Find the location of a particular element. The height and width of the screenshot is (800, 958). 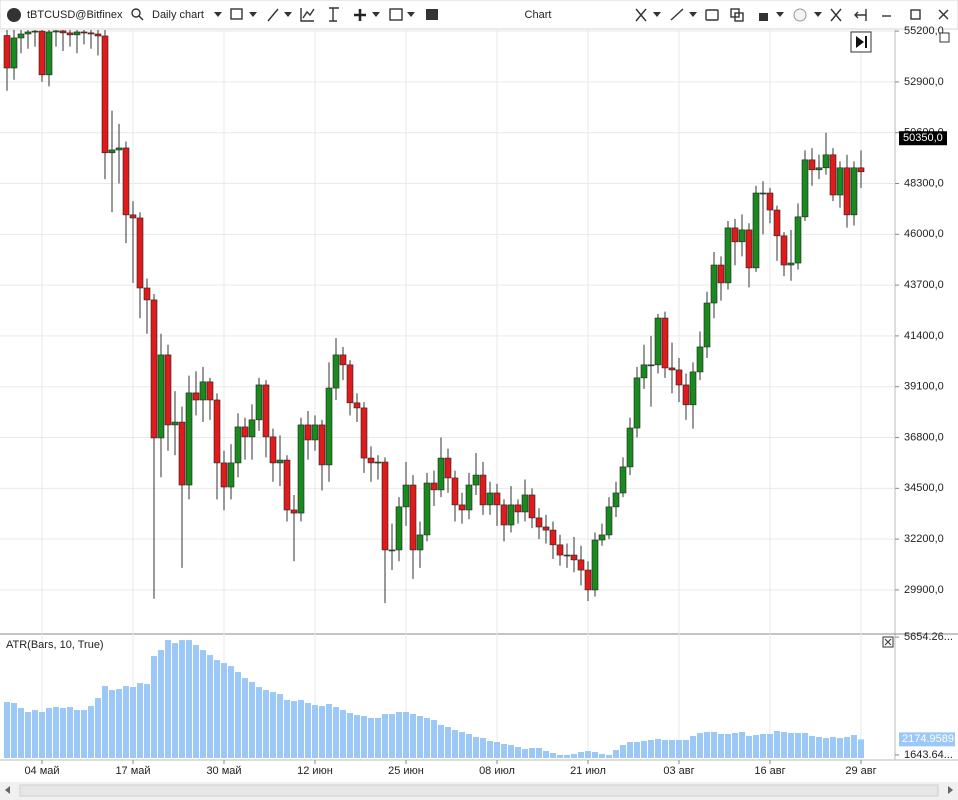

text-icon is located at coordinates (334, 14).